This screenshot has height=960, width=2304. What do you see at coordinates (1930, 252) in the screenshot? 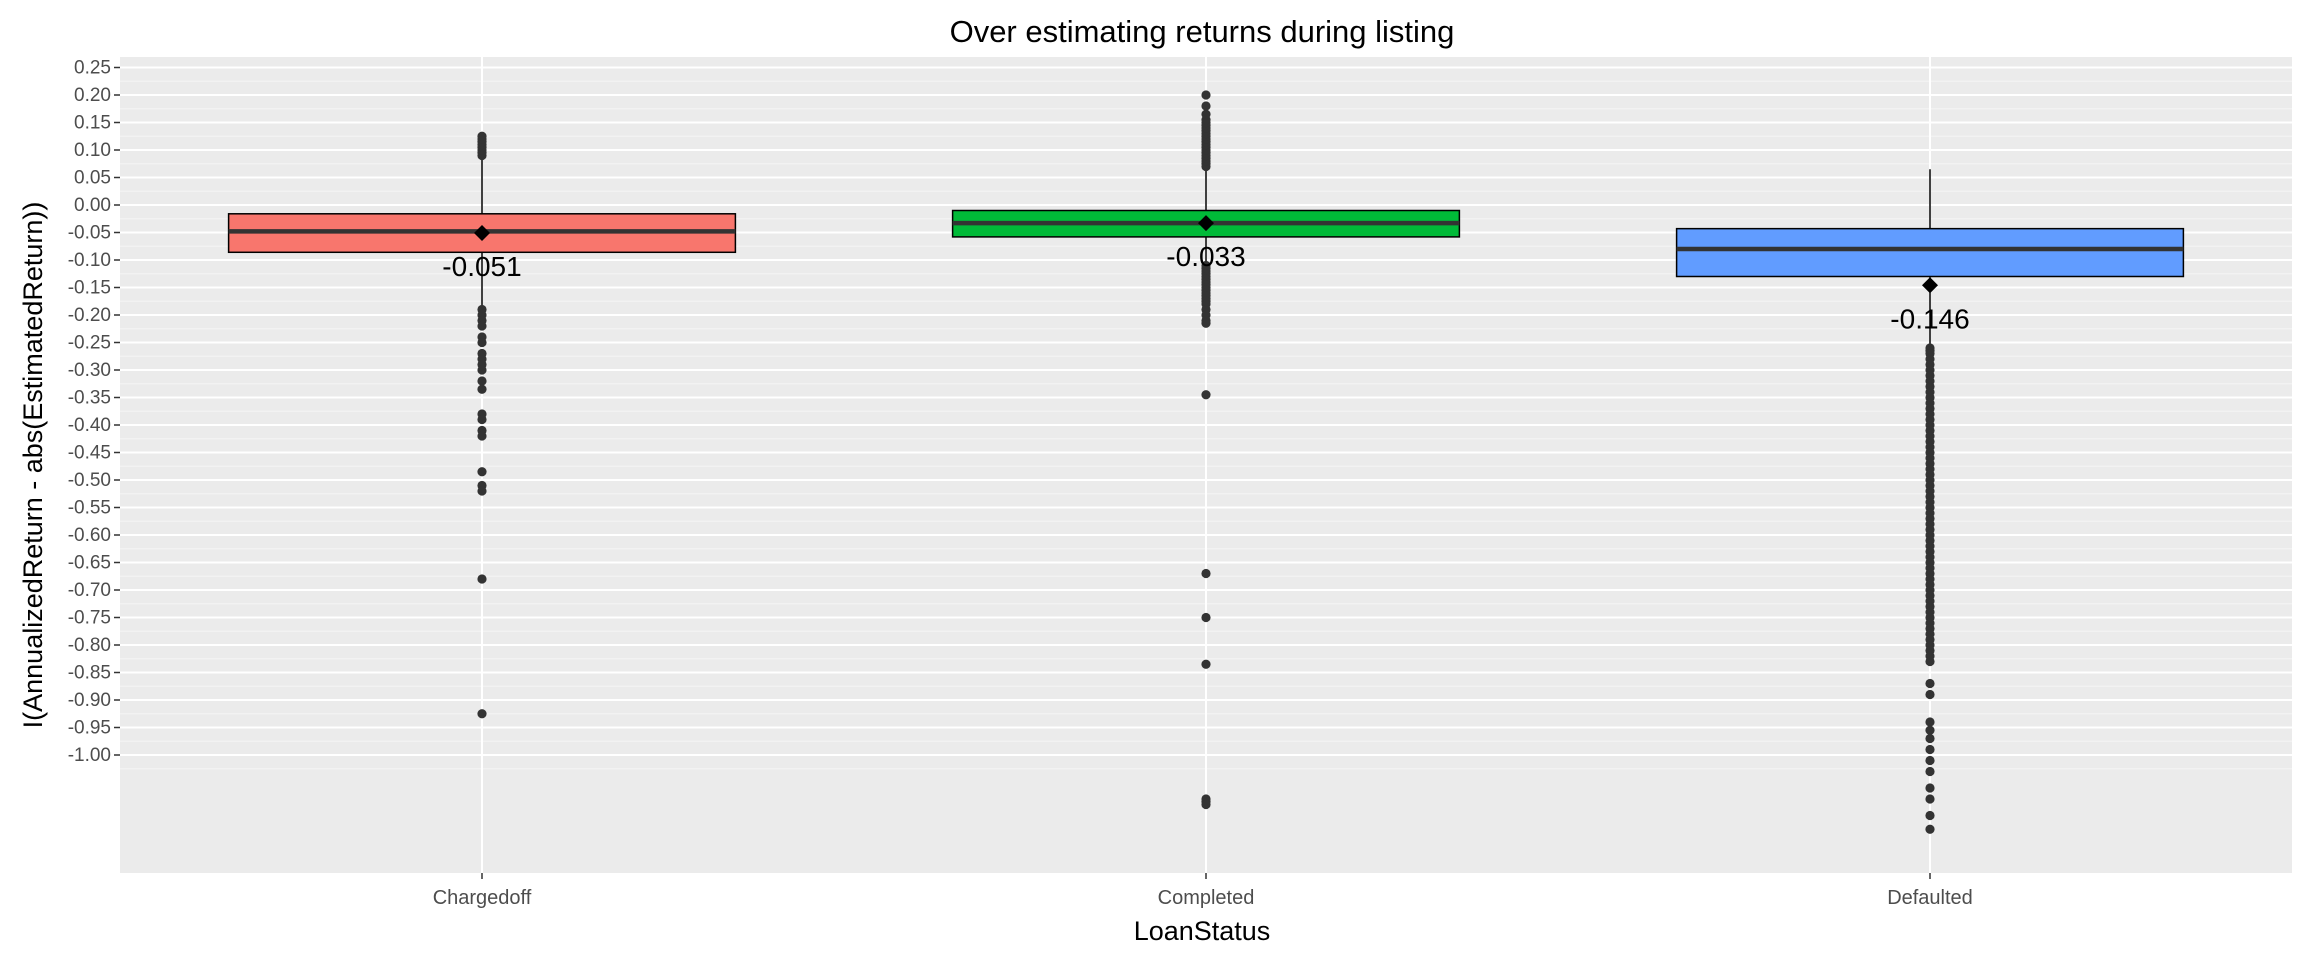
I see `box-iqr` at bounding box center [1930, 252].